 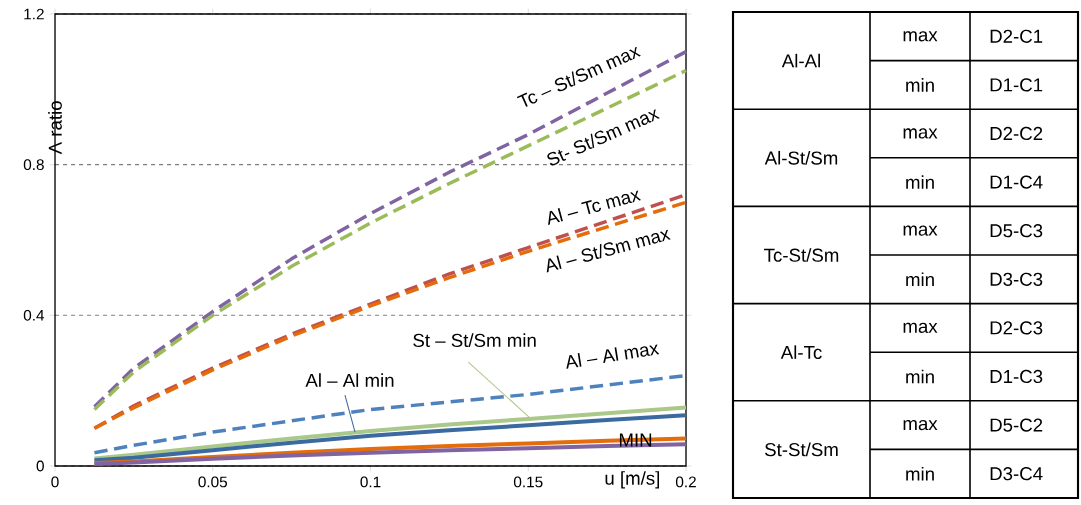 What do you see at coordinates (632, 480) in the screenshot?
I see `x-axis-title: u [m/s]` at bounding box center [632, 480].